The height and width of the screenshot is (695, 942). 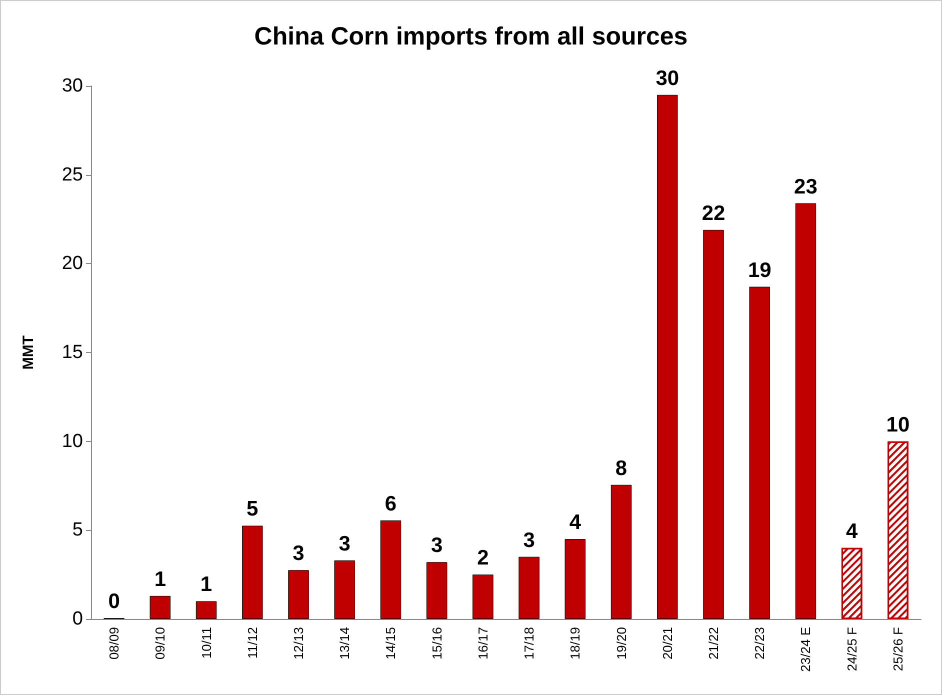 I want to click on x-tick-label: 12/13, so click(x=298, y=643).